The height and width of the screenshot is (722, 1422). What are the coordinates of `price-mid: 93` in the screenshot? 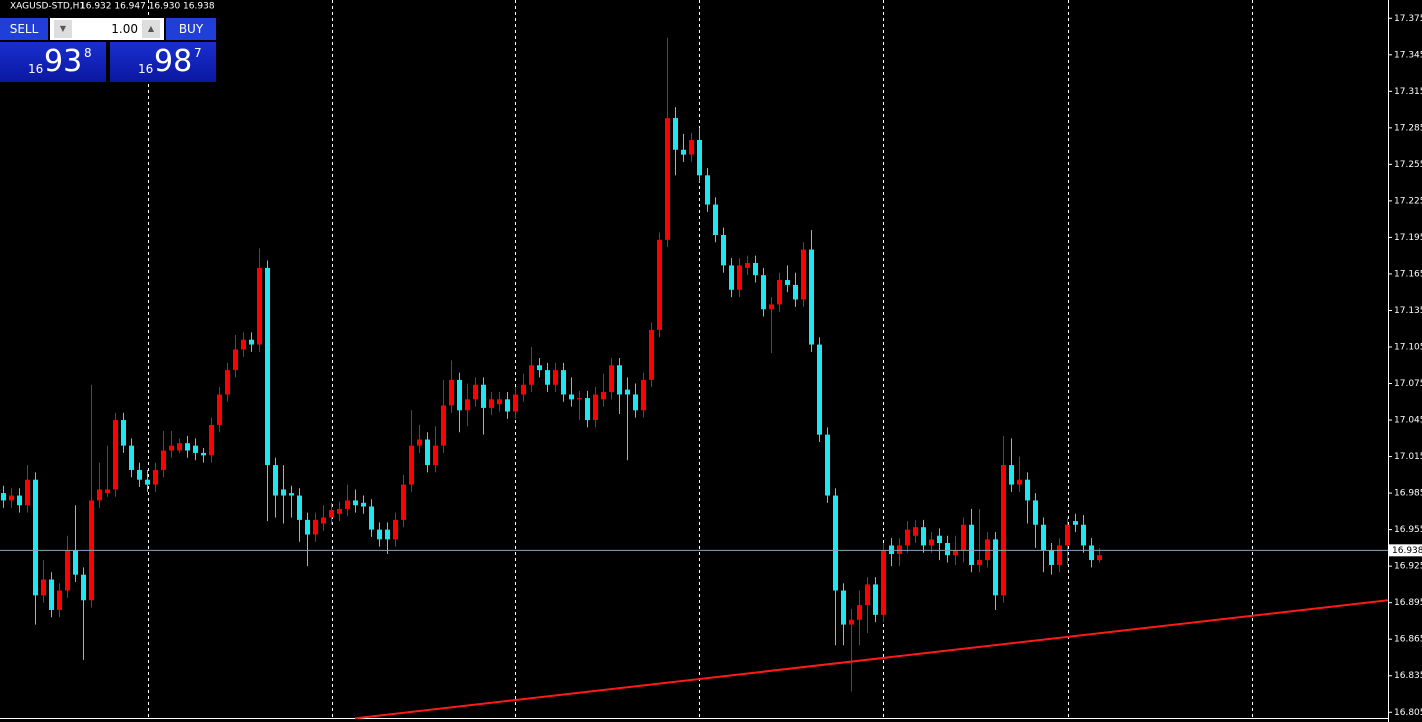 It's located at (63, 61).